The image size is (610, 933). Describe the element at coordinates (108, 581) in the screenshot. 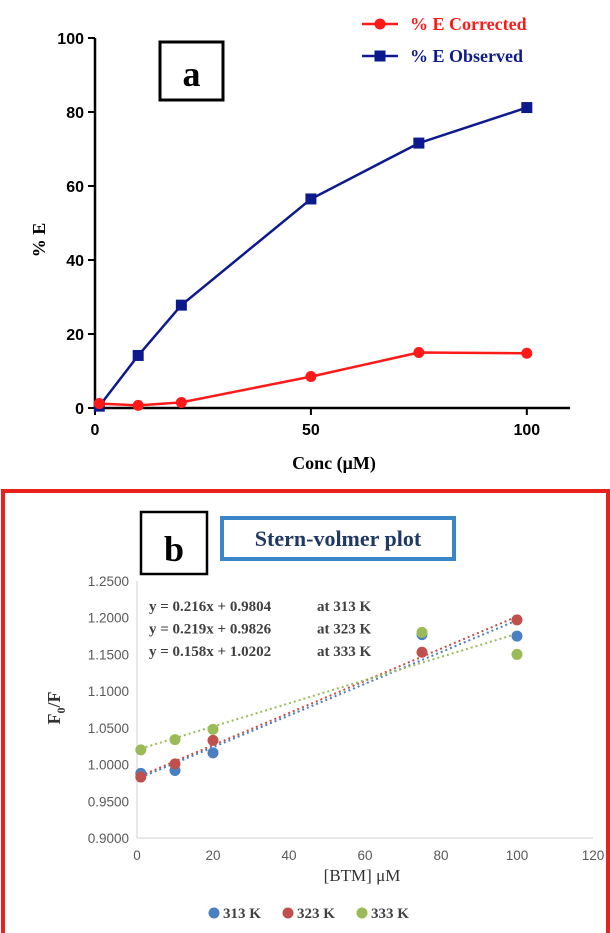

I see `panel-b-y-tick-label: 1.2500` at that location.